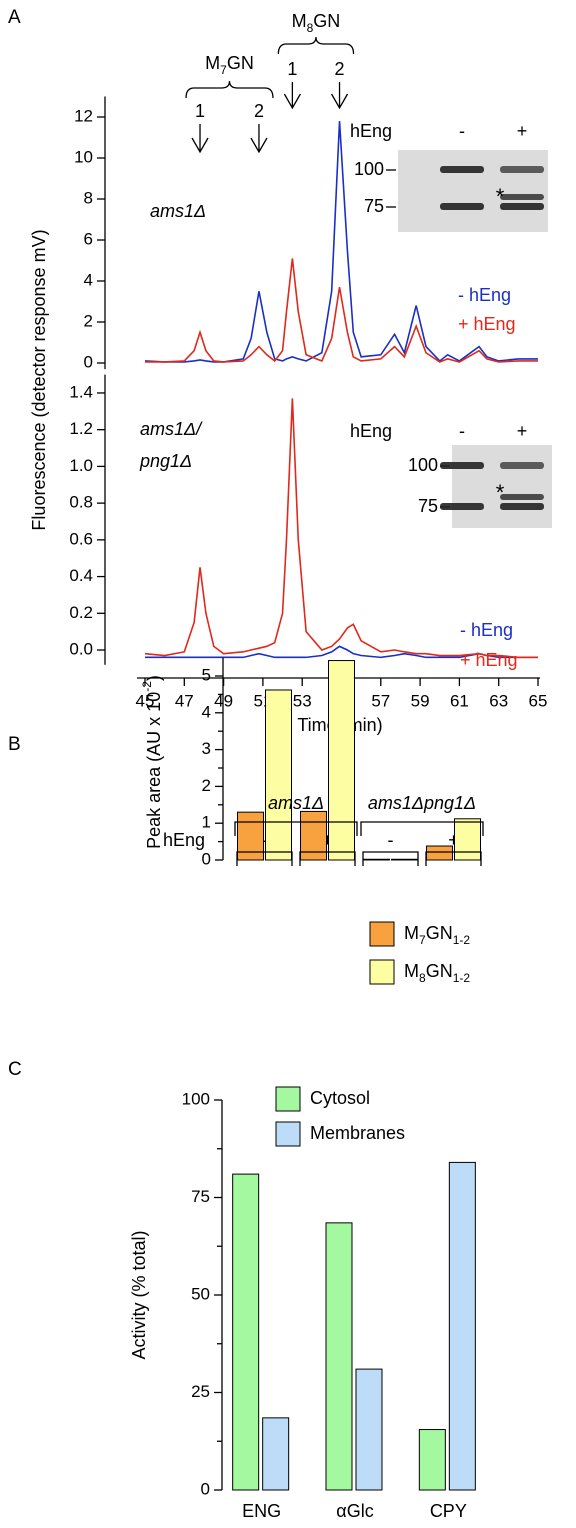 Image resolution: width=576 pixels, height=1528 pixels. Describe the element at coordinates (299, 21) in the screenshot. I see `bracket-label-part: M` at that location.